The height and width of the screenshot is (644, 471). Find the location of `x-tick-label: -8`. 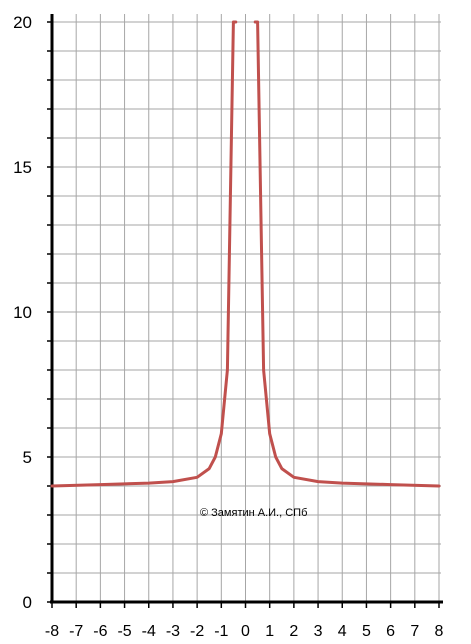

x-tick-label: -8 is located at coordinates (52, 631).